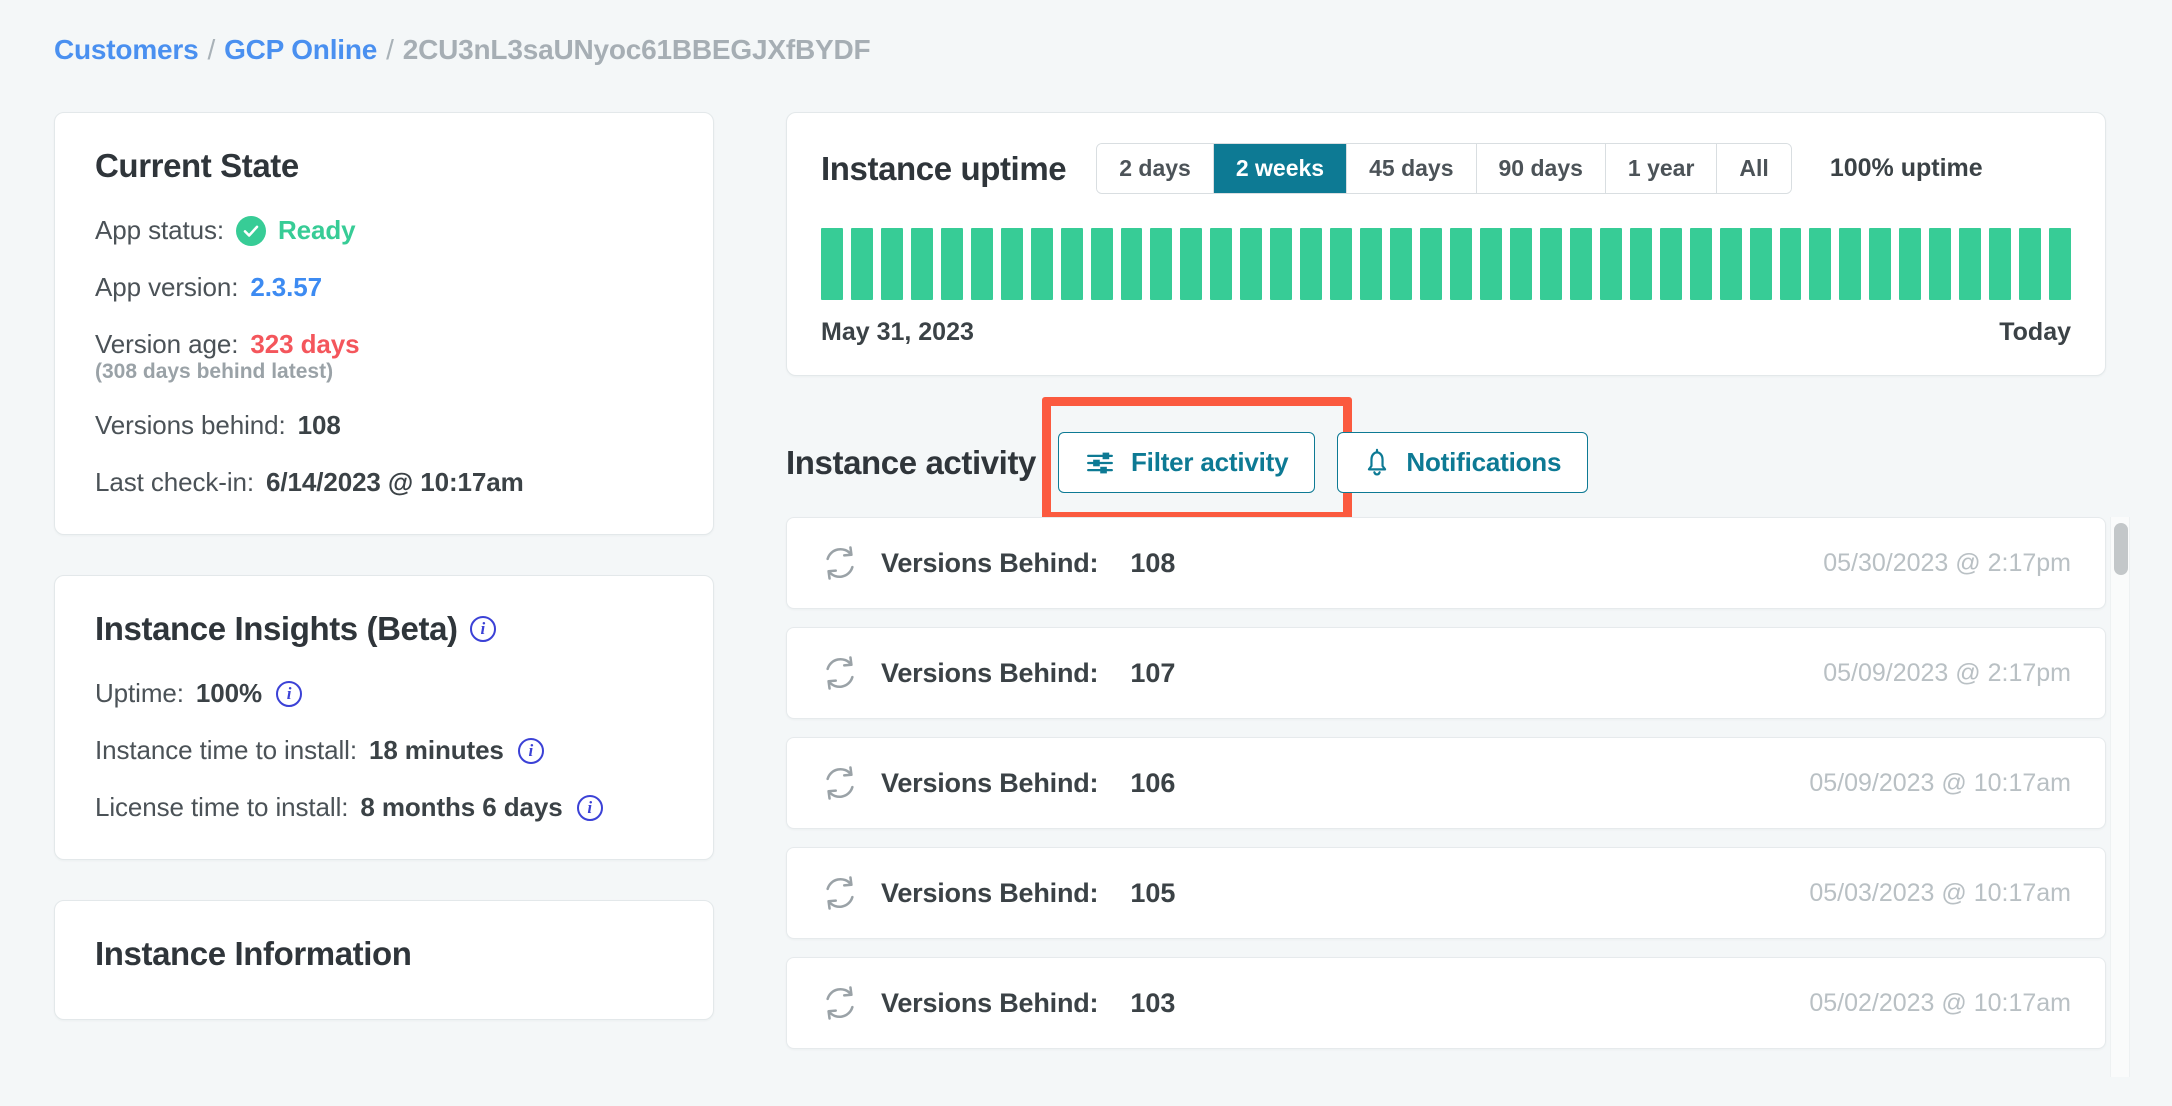  What do you see at coordinates (384, 287) in the screenshot?
I see `app-version-row: App version: 2.3.57` at bounding box center [384, 287].